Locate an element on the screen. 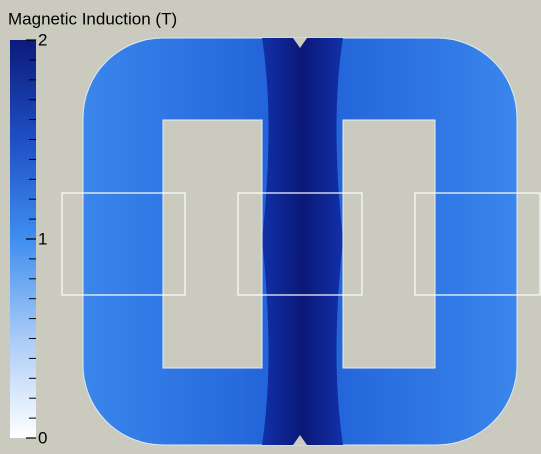 The width and height of the screenshot is (541, 454). legend-title: Magnetic Induction (T) is located at coordinates (92, 18).